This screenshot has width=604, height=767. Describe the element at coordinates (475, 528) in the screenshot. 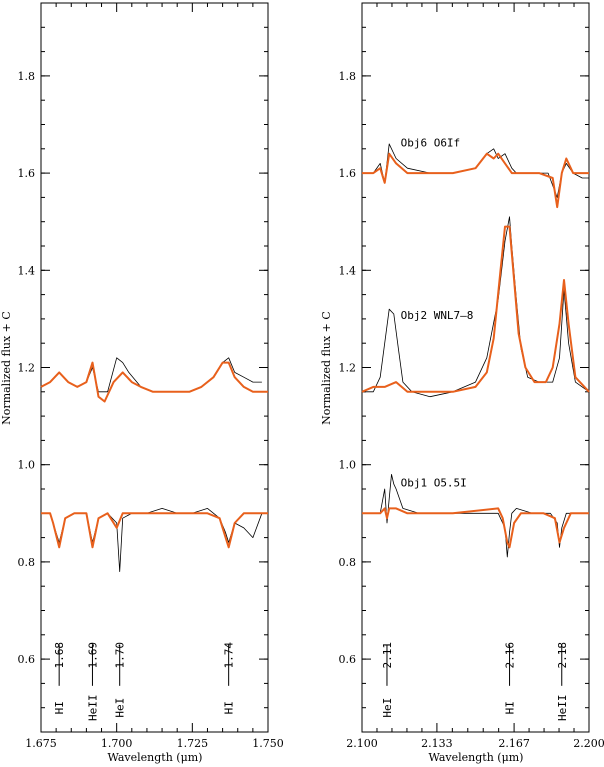

I see `right-series-5-model` at that location.